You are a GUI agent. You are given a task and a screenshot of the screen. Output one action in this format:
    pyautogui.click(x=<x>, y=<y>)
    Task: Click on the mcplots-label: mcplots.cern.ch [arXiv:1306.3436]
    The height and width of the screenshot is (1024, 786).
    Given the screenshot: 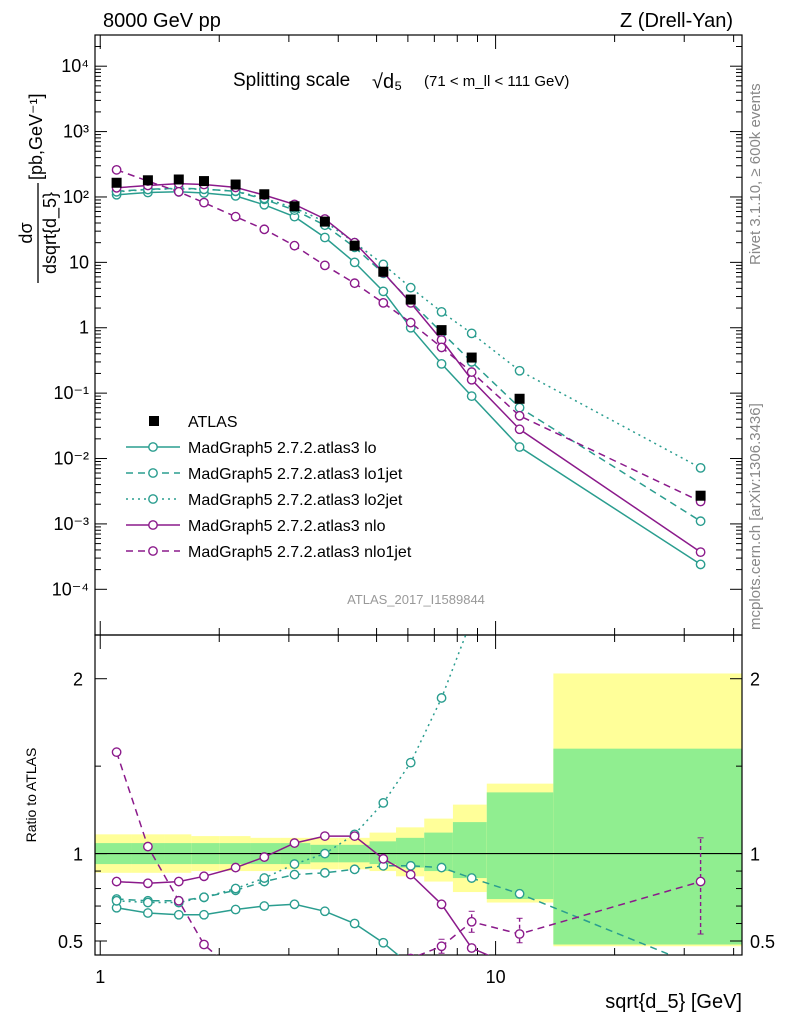 What is the action you would take?
    pyautogui.click(x=755, y=516)
    